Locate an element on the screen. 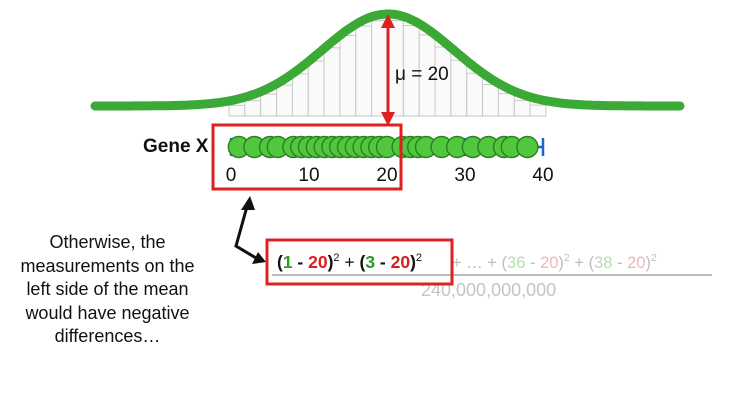 The image size is (737, 407). pointer-arrow is located at coordinates (250, 230).